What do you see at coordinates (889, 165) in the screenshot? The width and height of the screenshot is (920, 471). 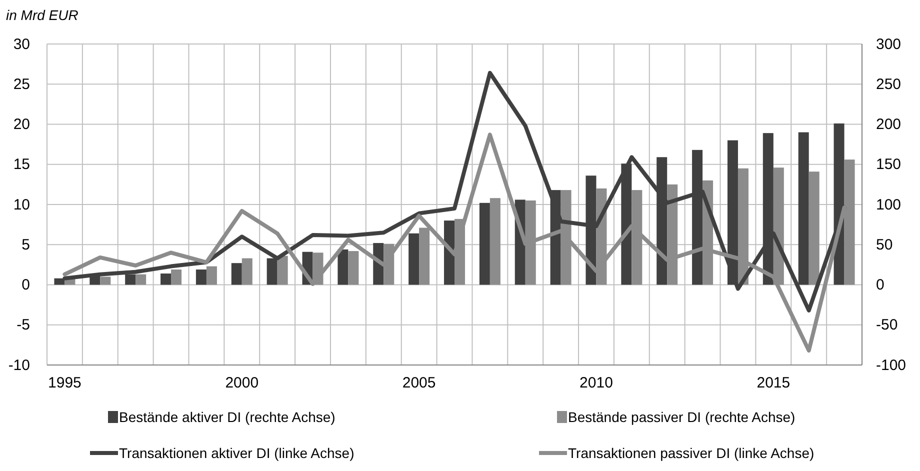 I see `y2-tick-label: 150` at bounding box center [889, 165].